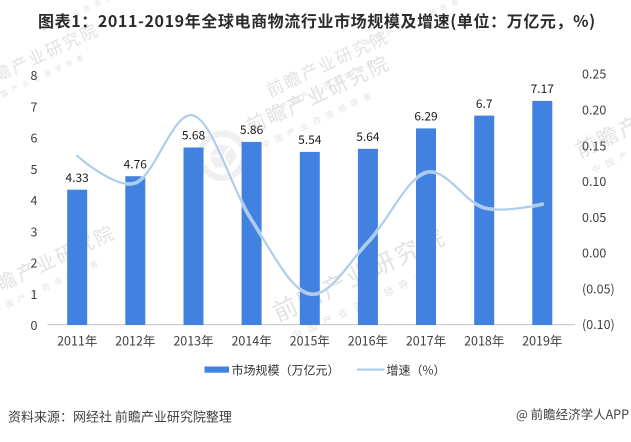 The height and width of the screenshot is (442, 631). What do you see at coordinates (416, 370) in the screenshot?
I see `svg-text: 增速（%）` at bounding box center [416, 370].